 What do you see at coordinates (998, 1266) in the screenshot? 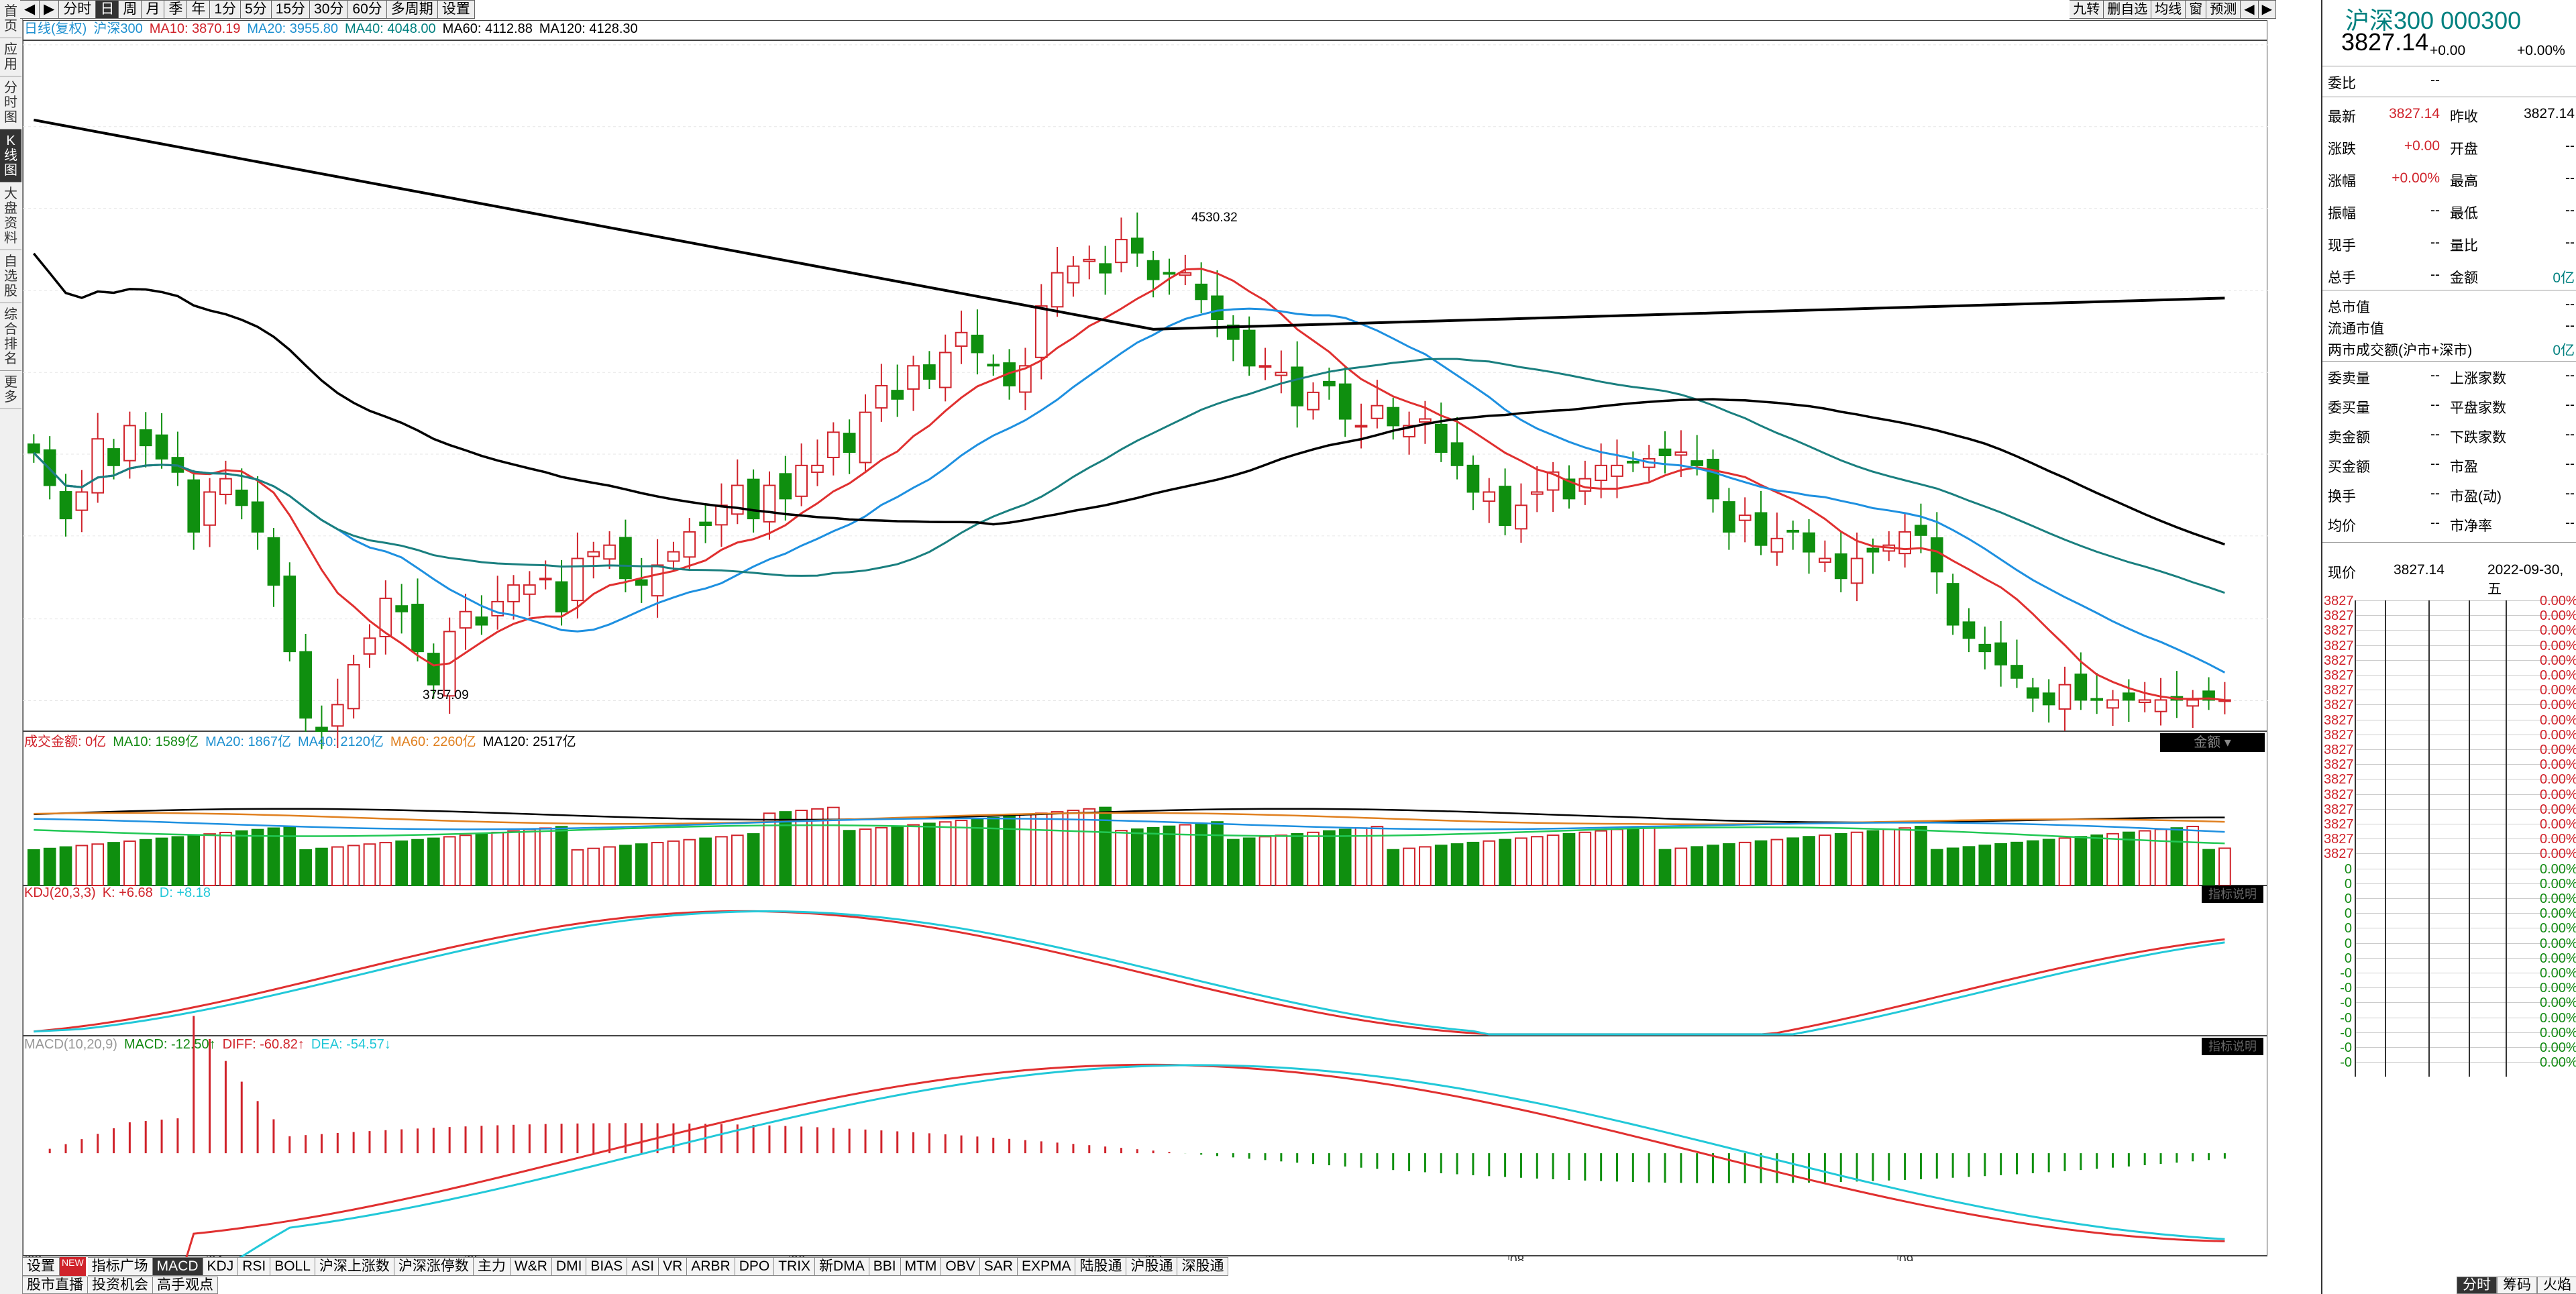
I see `indicator-tab: SAR` at bounding box center [998, 1266].